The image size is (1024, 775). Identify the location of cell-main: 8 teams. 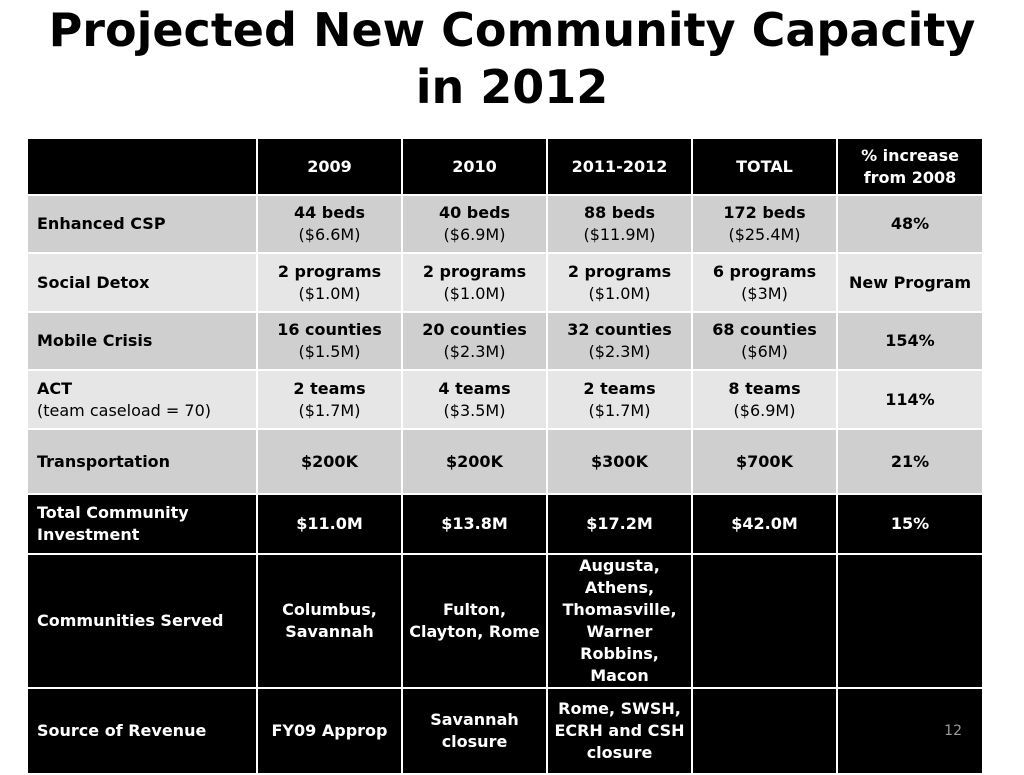
(764, 388).